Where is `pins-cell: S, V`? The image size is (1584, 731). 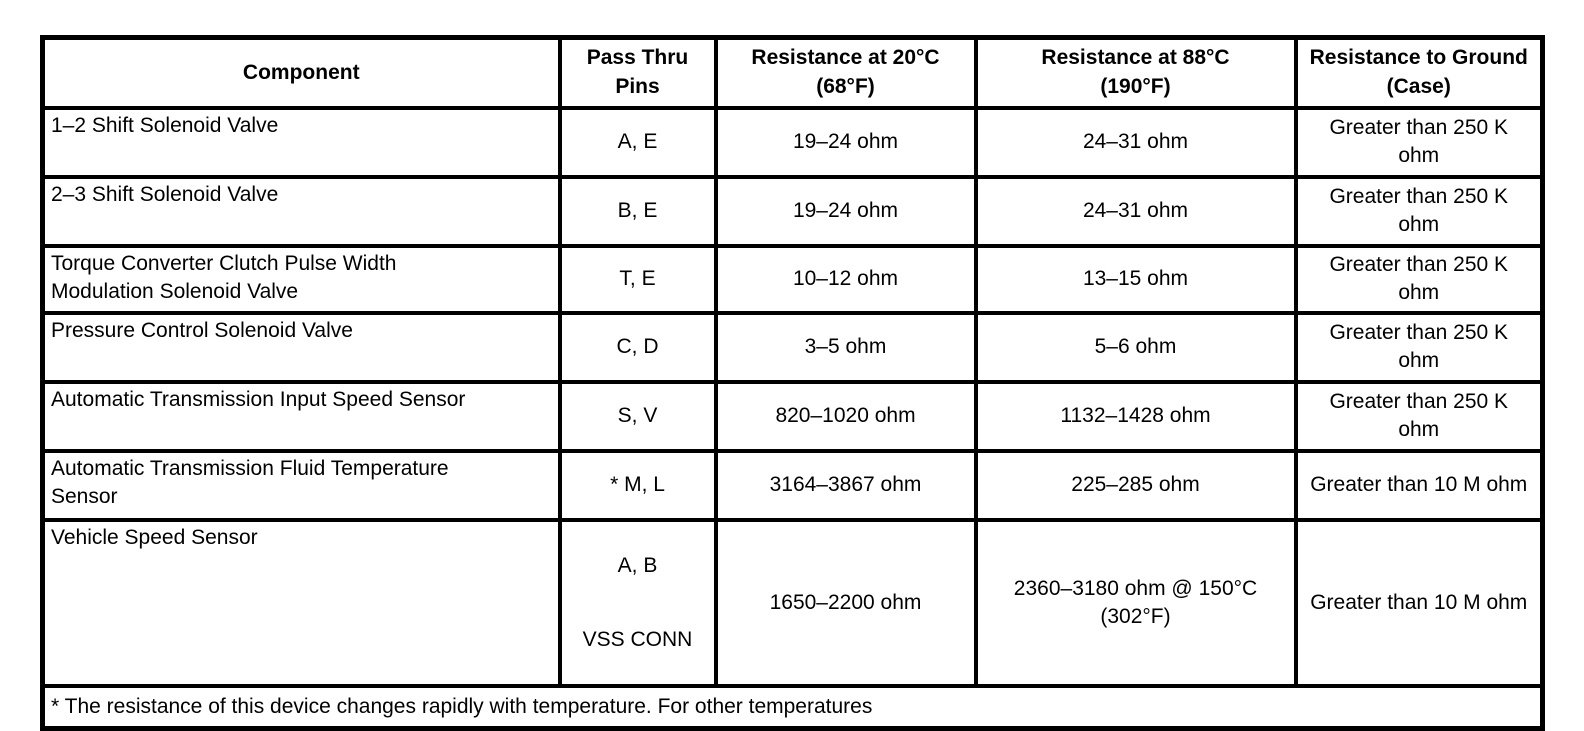 pins-cell: S, V is located at coordinates (637, 416).